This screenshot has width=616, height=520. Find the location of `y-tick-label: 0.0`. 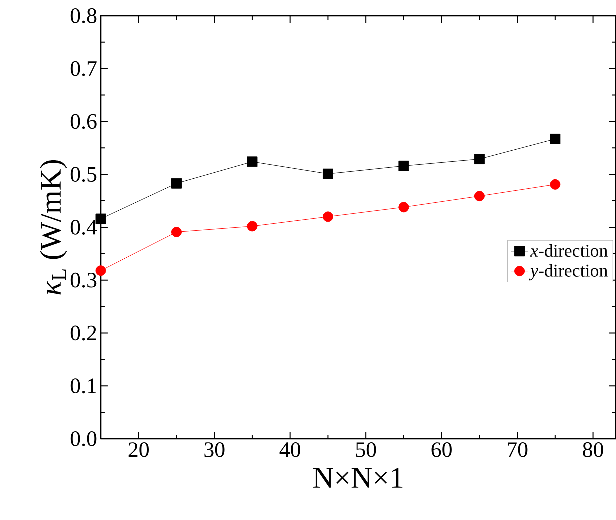

y-tick-label: 0.0 is located at coordinates (83, 439).